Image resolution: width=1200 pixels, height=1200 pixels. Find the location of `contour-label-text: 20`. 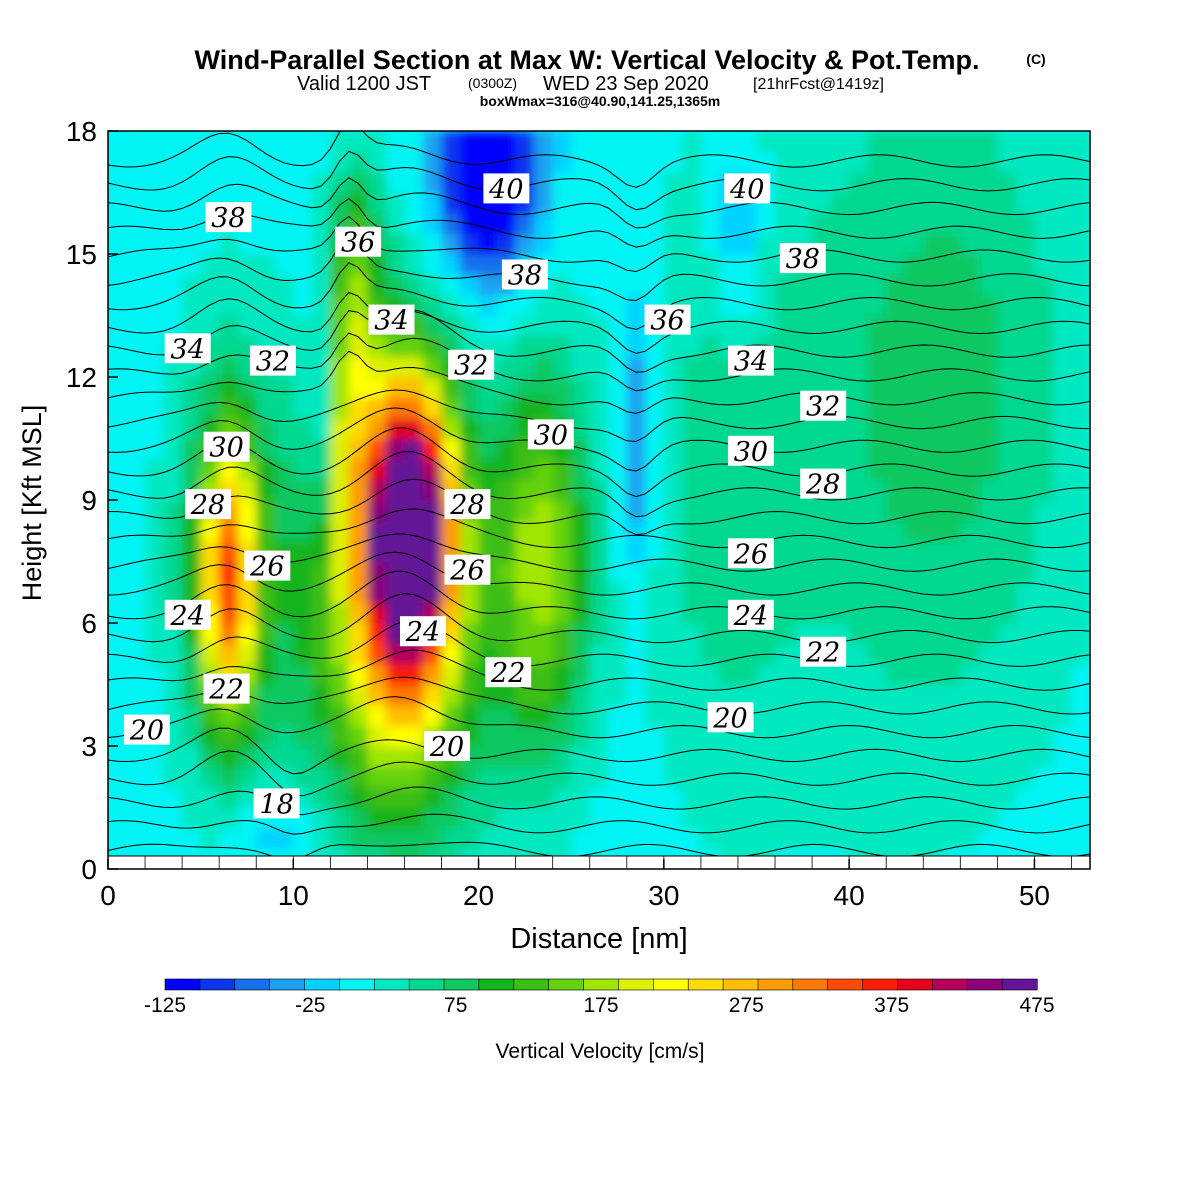

contour-label-text: 20 is located at coordinates (146, 731).